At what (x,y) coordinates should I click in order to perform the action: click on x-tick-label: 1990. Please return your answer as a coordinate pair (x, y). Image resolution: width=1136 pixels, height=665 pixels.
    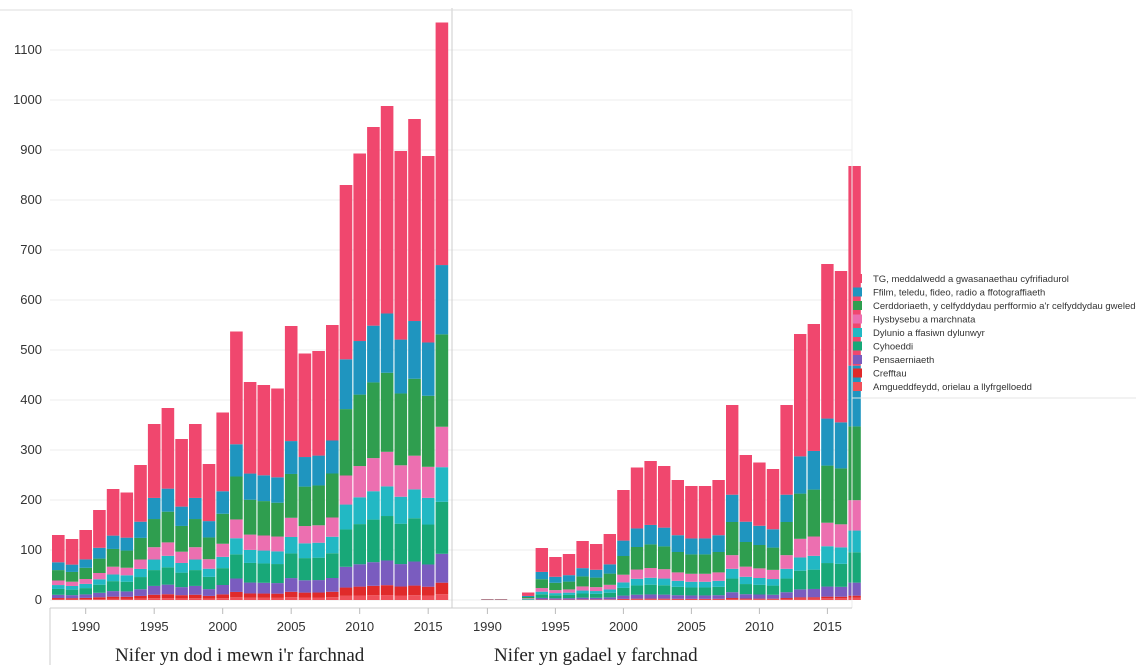
    Looking at the image, I should click on (487, 626).